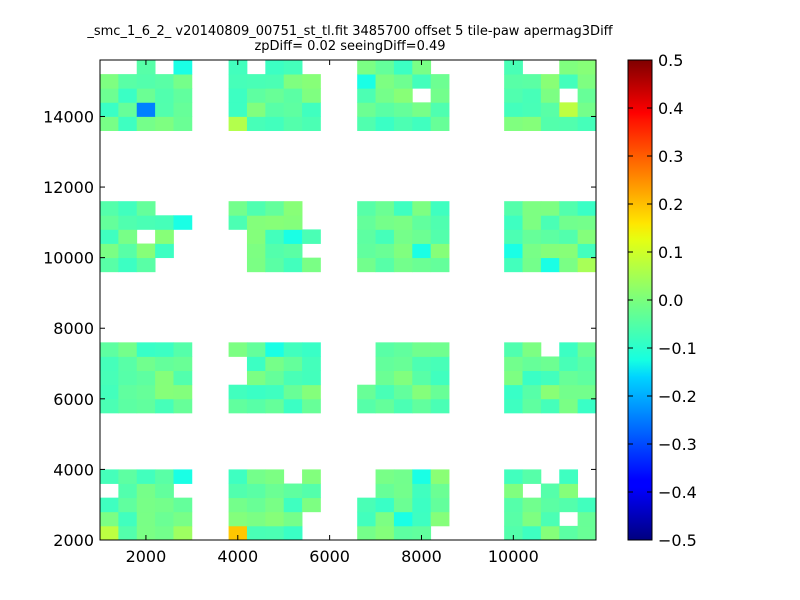 Image resolution: width=800 pixels, height=600 pixels. I want to click on y-tick-label: 6000, so click(73, 399).